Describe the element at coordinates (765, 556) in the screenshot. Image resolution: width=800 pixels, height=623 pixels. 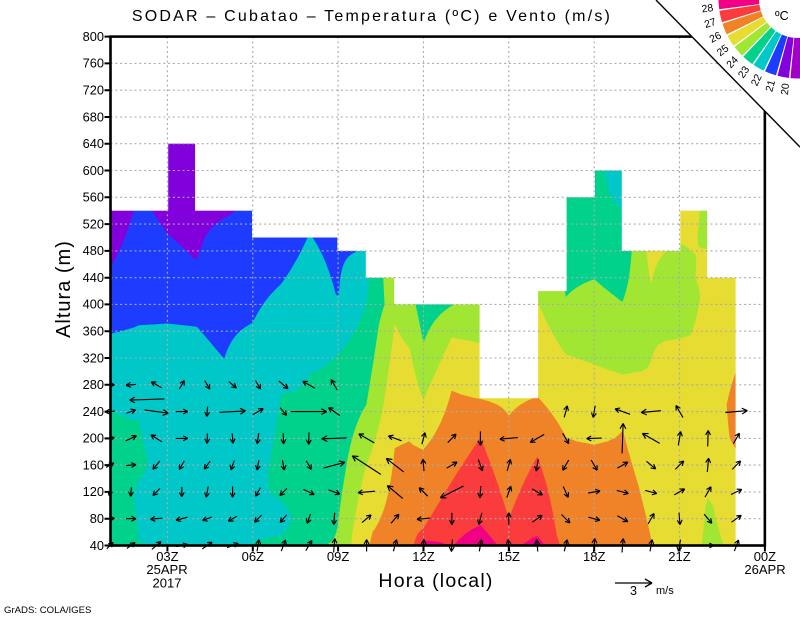
I see `svg-text: 00Z` at that location.